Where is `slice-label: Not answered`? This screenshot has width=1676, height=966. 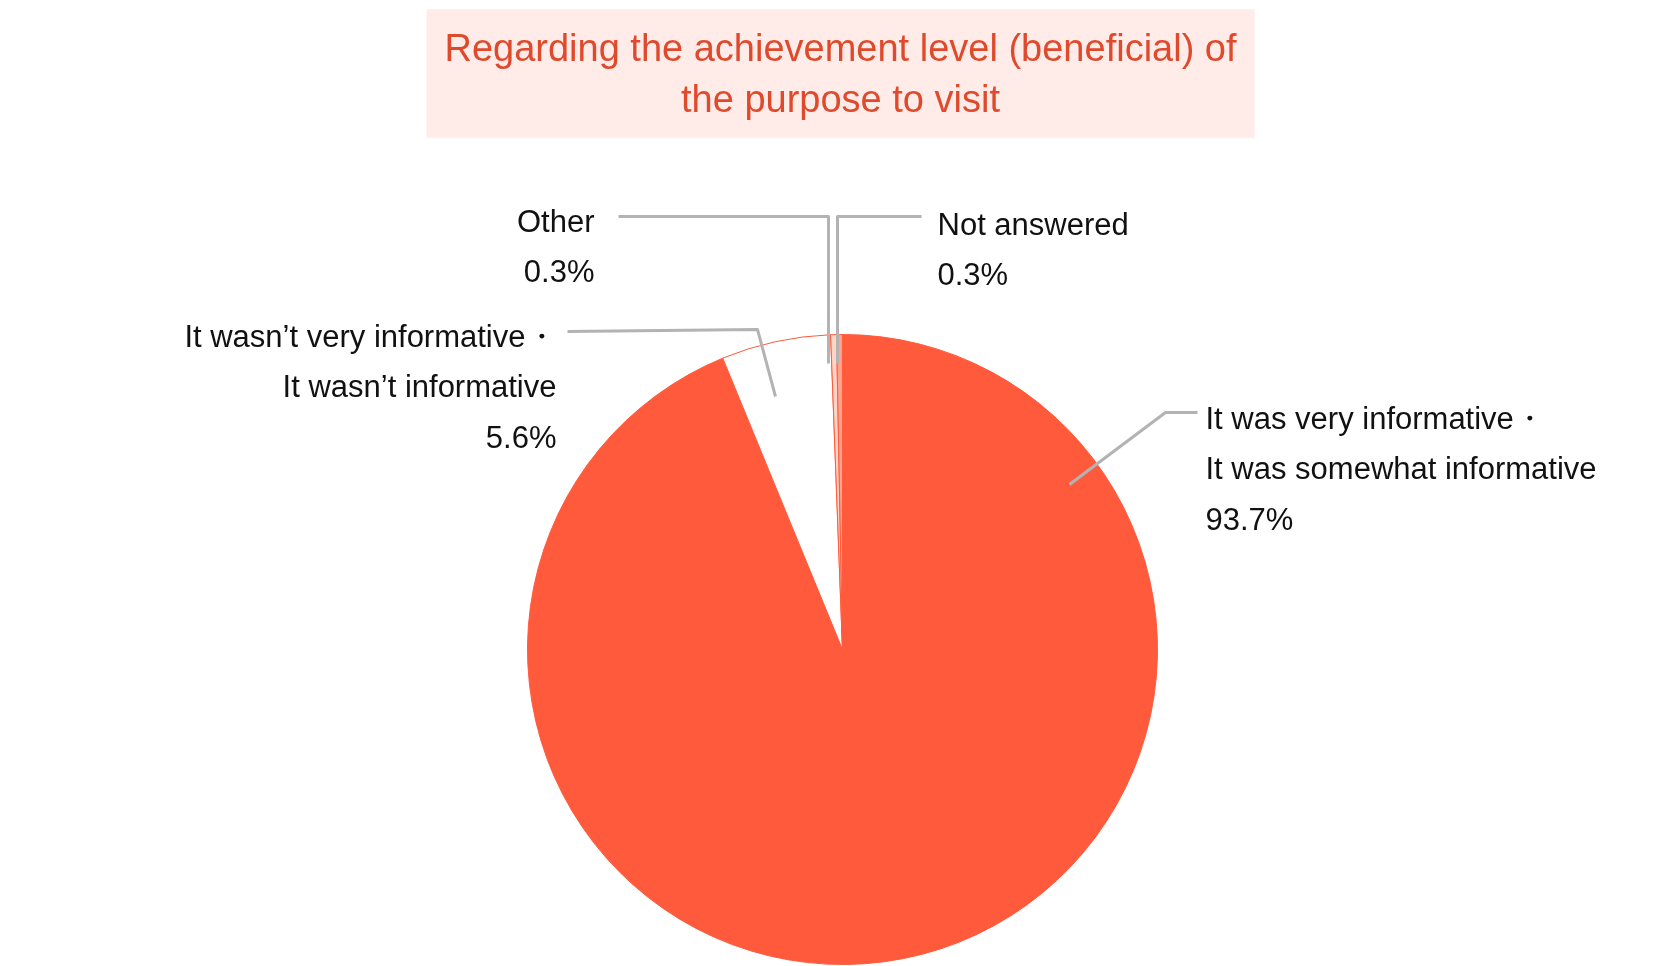 slice-label: Not answered is located at coordinates (1033, 224).